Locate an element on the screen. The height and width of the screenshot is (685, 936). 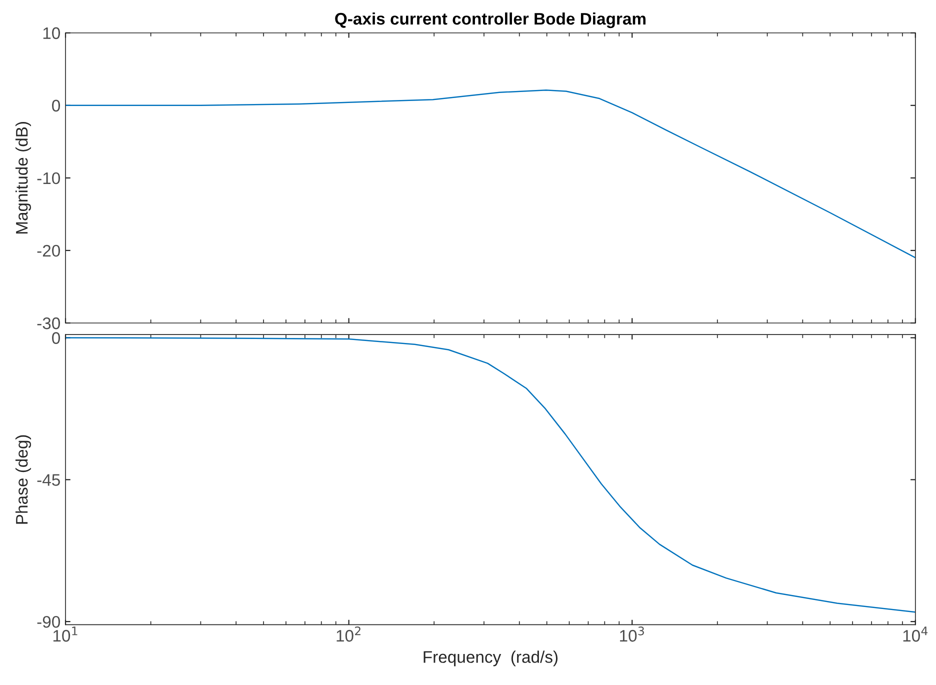
y-axis-title: Magnitude (dB) is located at coordinates (23, 178).